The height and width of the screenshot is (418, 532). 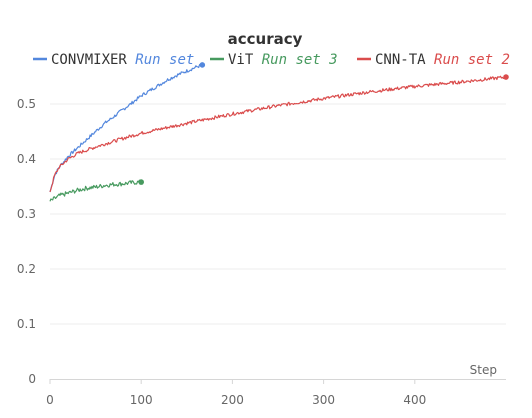 I want to click on series-vit, so click(x=96, y=190).